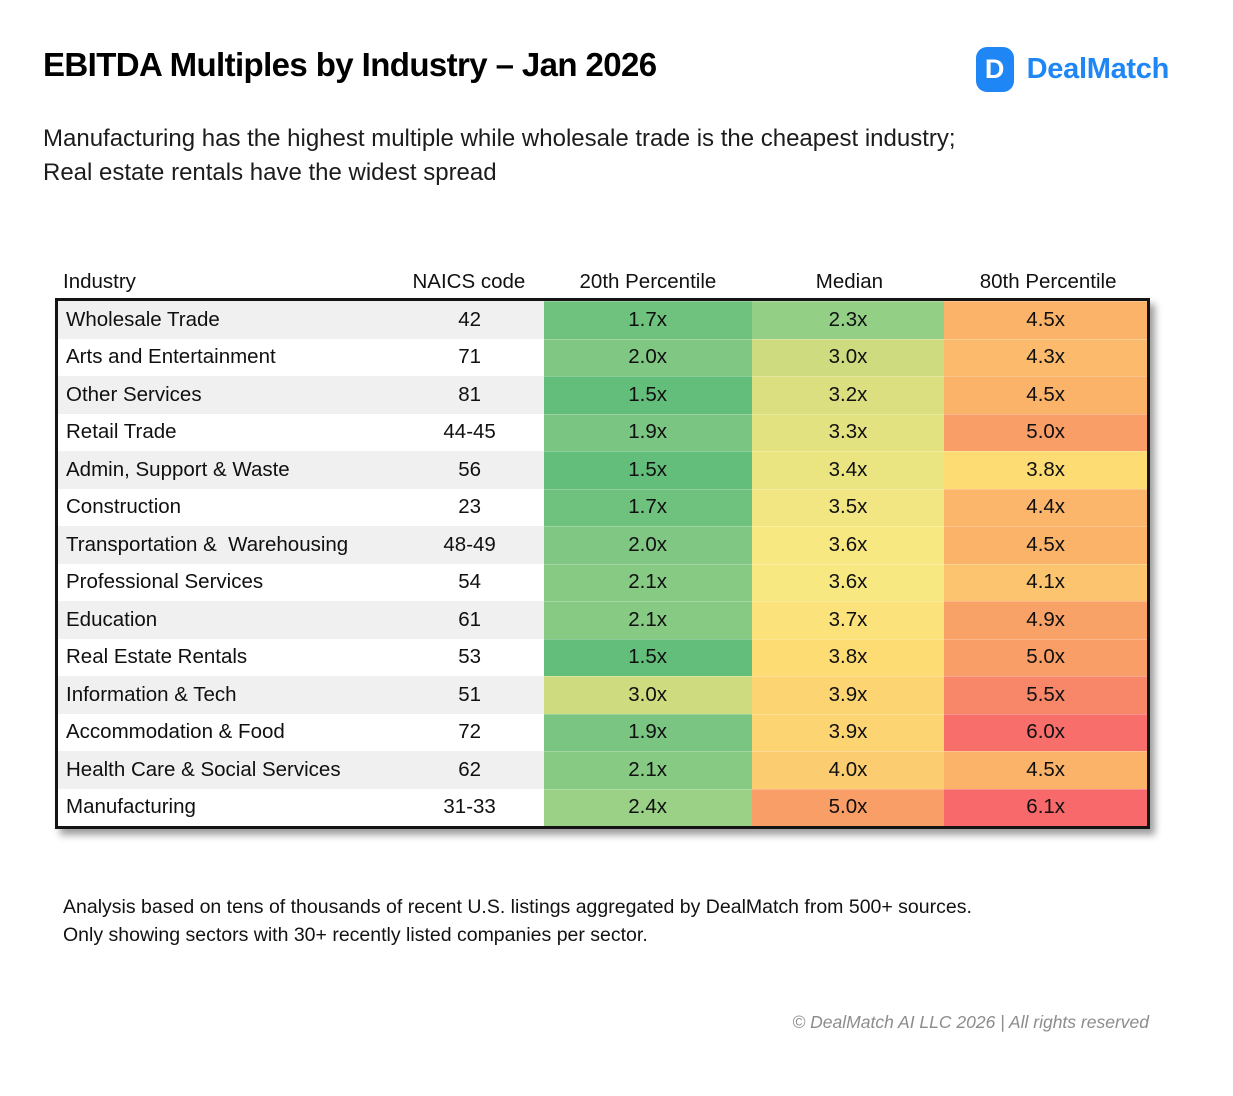 This screenshot has width=1233, height=1096. Describe the element at coordinates (1045, 695) in the screenshot. I see `p80-cell: 5.5x` at that location.